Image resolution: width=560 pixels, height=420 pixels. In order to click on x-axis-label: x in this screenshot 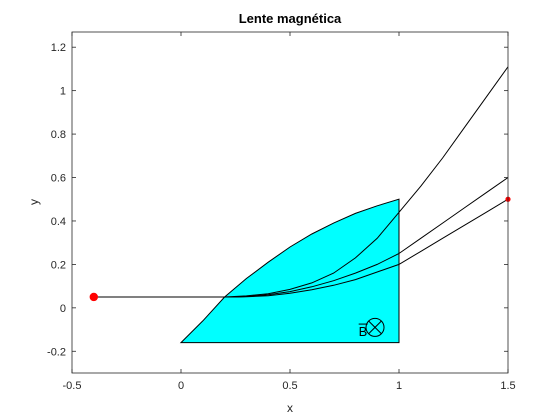, I will do `click(290, 408)`.